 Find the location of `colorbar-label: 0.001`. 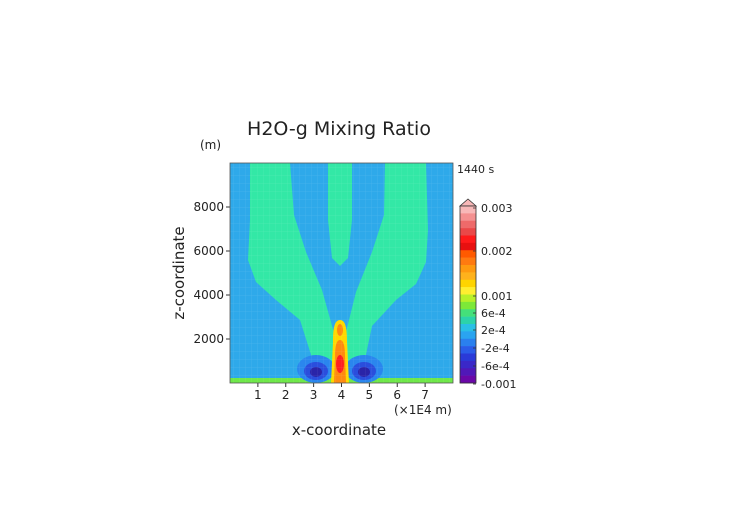

colorbar-label: 0.001 is located at coordinates (497, 296).